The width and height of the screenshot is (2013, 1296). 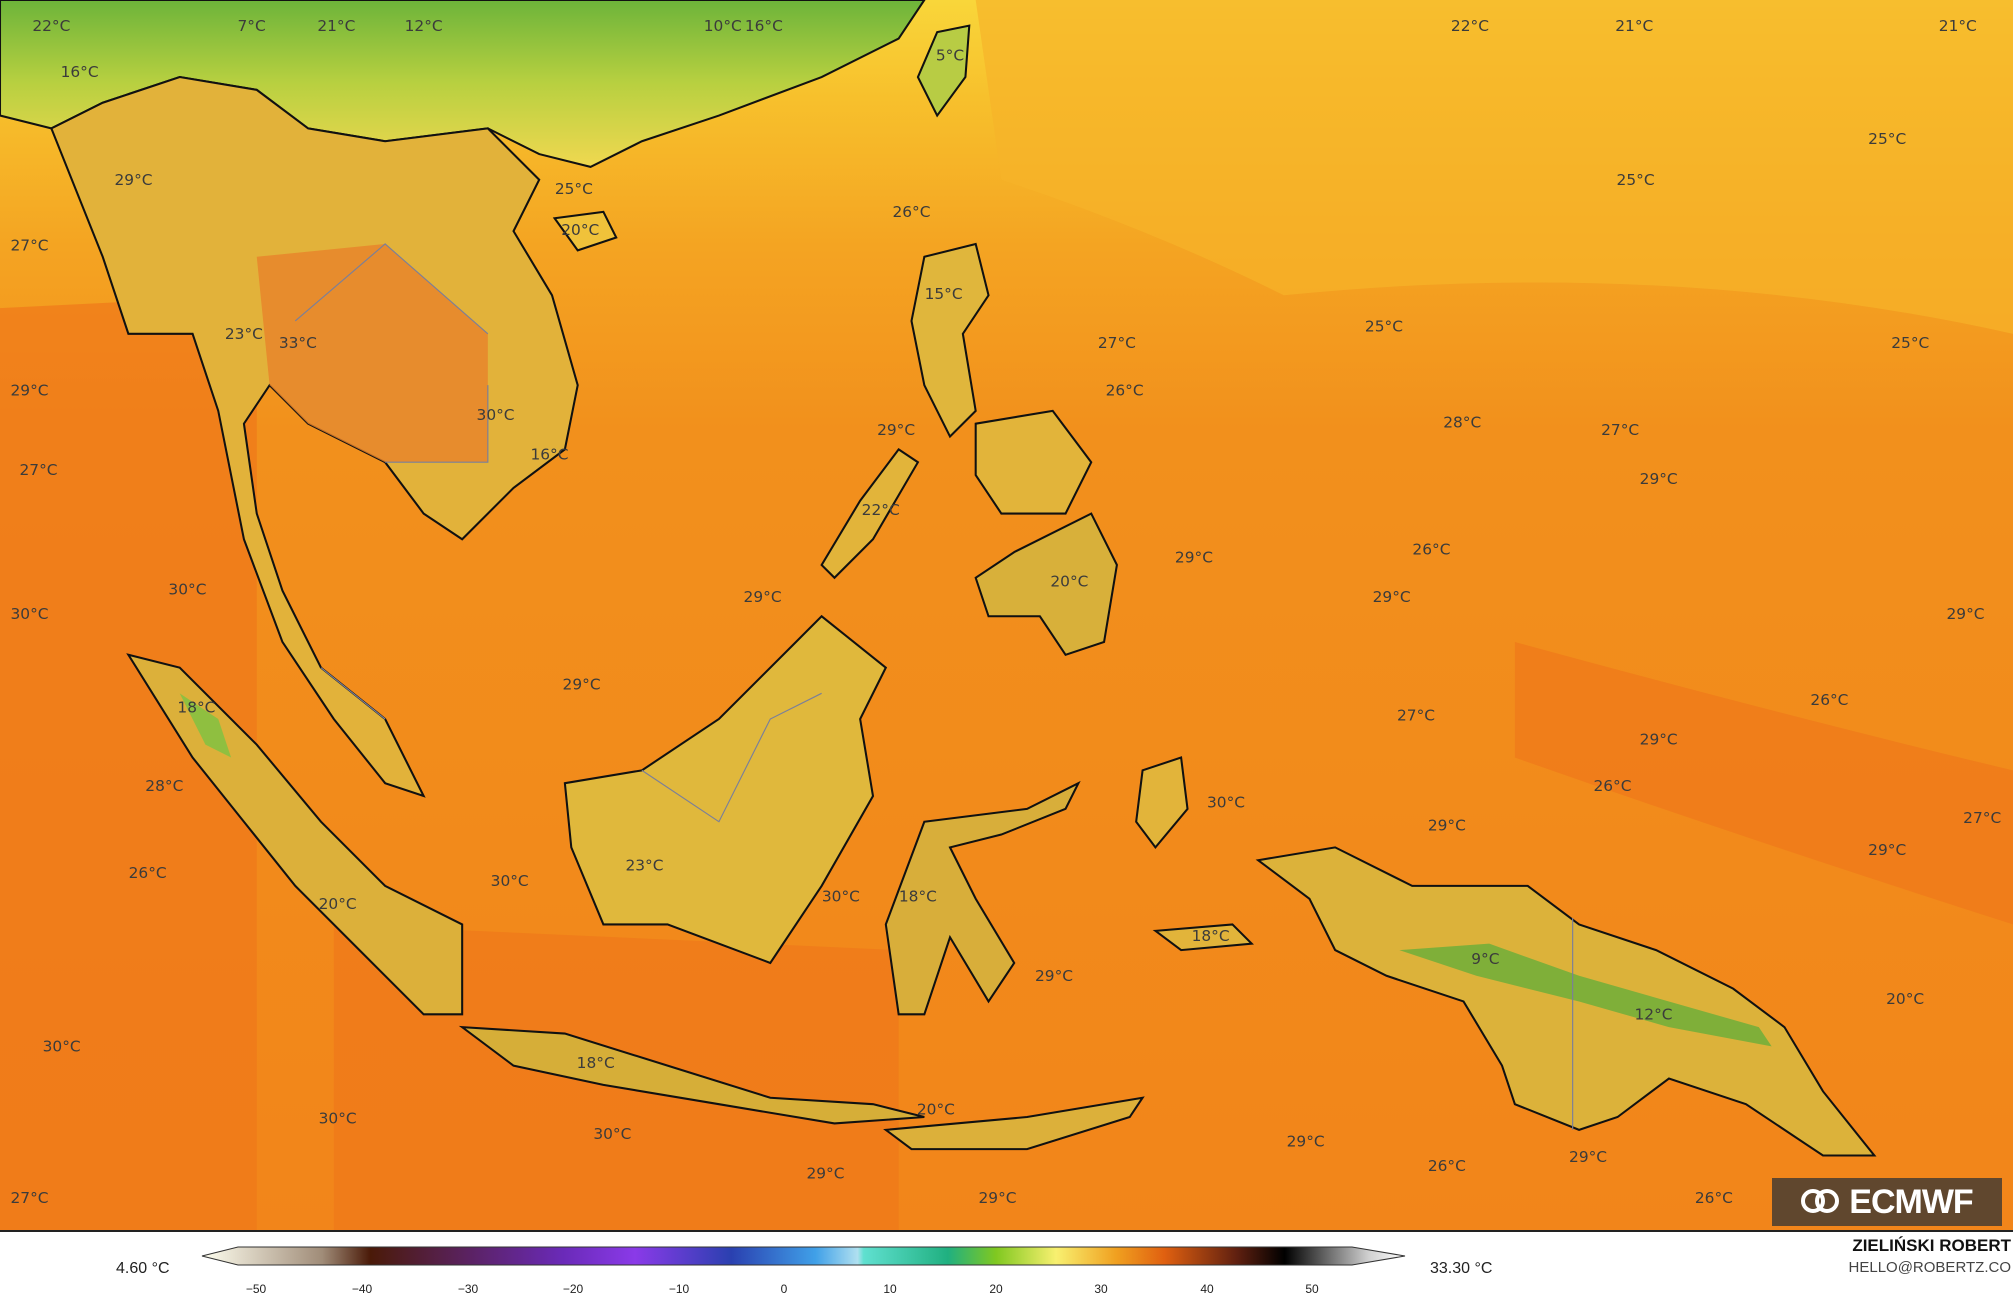 I want to click on temp-label: 7°C, so click(x=252, y=26).